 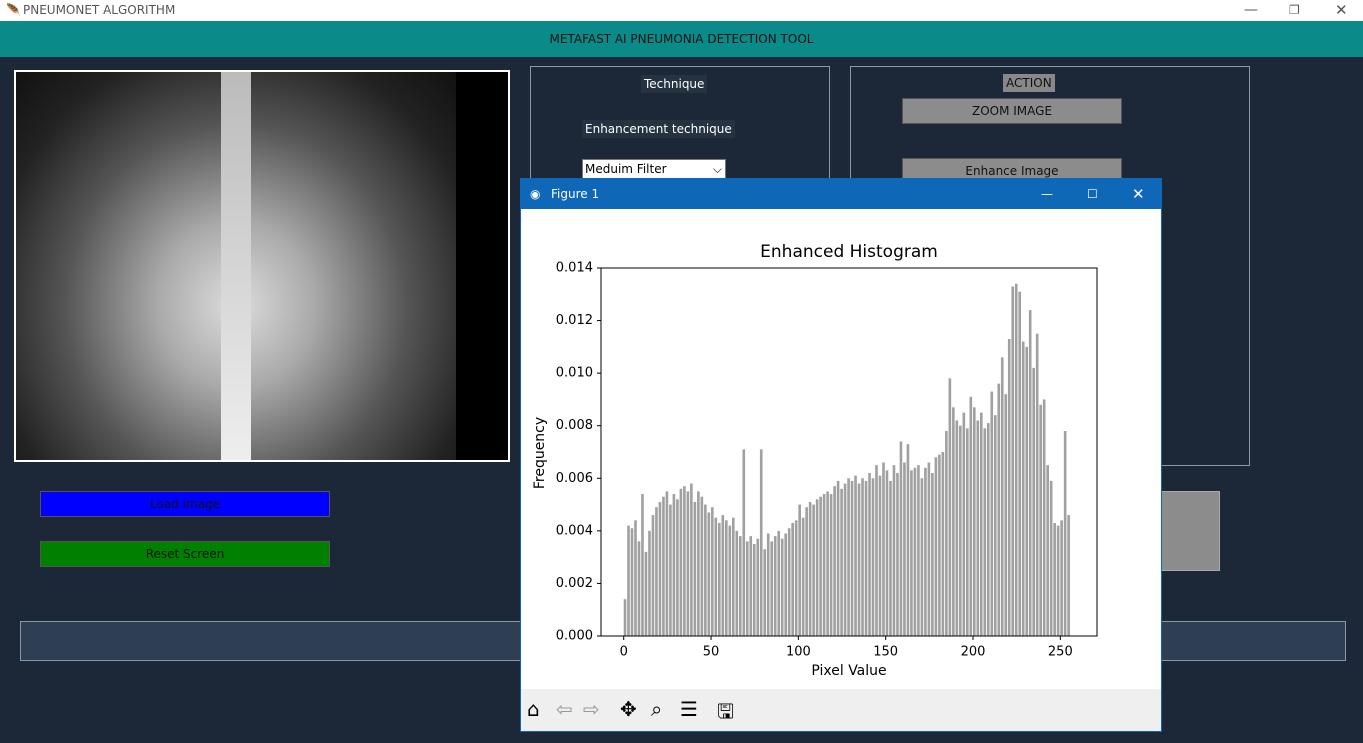 What do you see at coordinates (574, 425) in the screenshot?
I see `y-tick-label: 0.008` at bounding box center [574, 425].